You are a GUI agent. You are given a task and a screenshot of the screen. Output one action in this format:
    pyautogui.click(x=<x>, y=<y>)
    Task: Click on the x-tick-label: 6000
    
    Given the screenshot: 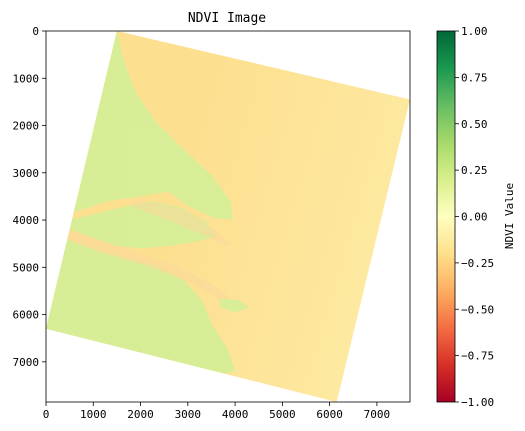 What is the action you would take?
    pyautogui.click(x=329, y=414)
    